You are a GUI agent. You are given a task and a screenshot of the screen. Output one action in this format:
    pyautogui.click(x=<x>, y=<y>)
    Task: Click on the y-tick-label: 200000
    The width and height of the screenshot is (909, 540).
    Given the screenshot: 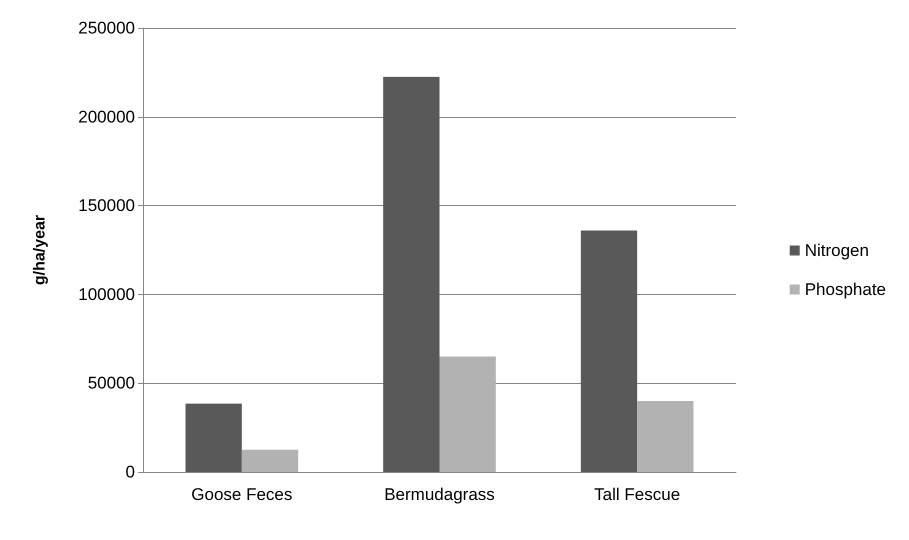 What is the action you would take?
    pyautogui.click(x=106, y=116)
    